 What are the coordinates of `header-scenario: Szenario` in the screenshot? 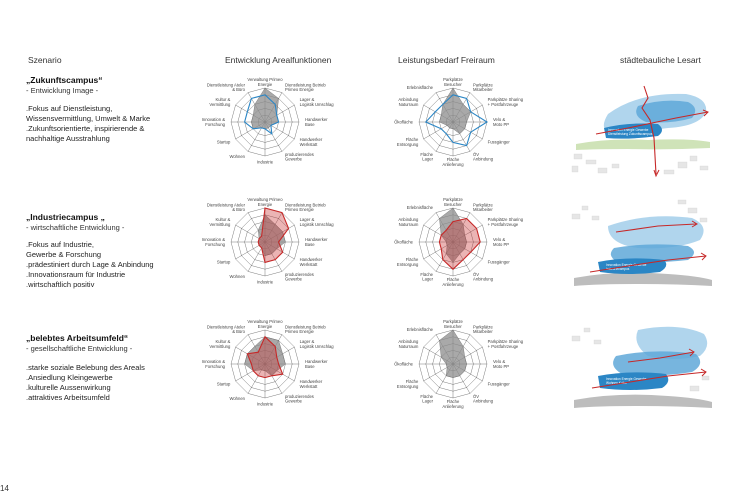 It's located at (45, 60).